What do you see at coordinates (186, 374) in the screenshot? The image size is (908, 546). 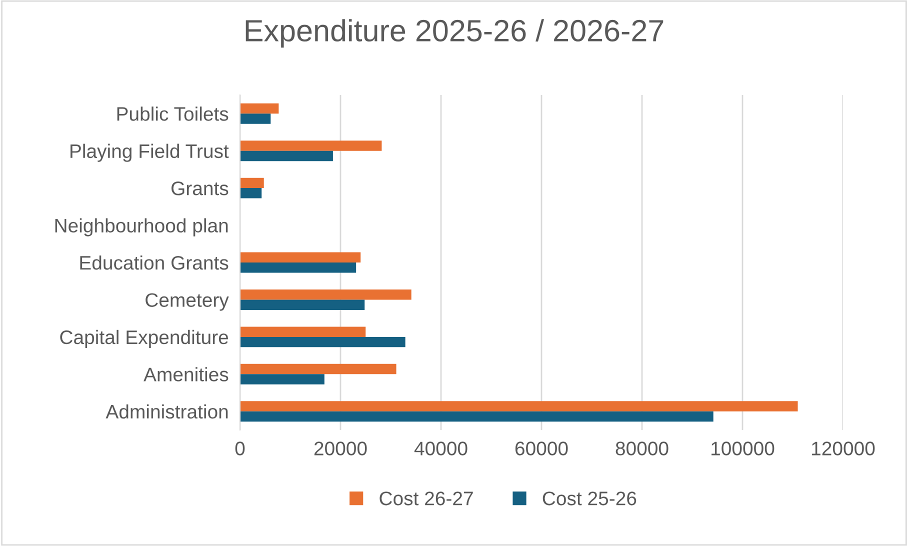 I see `y-tick-label: Amenities` at bounding box center [186, 374].